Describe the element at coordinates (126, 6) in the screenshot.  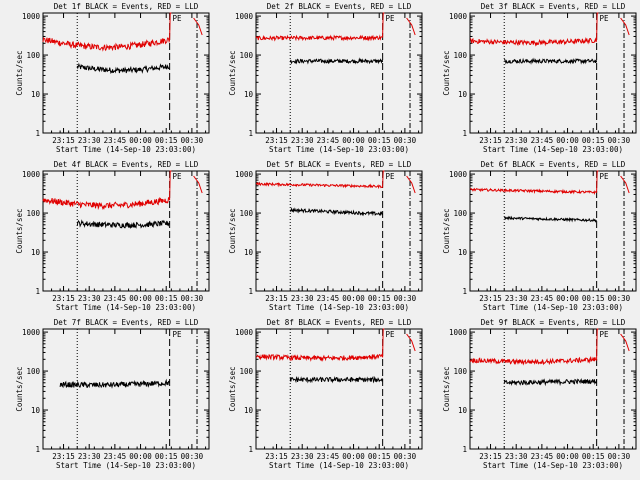
I see `panel-title: Det 1f BLACK = Events, RED = LLD` at that location.